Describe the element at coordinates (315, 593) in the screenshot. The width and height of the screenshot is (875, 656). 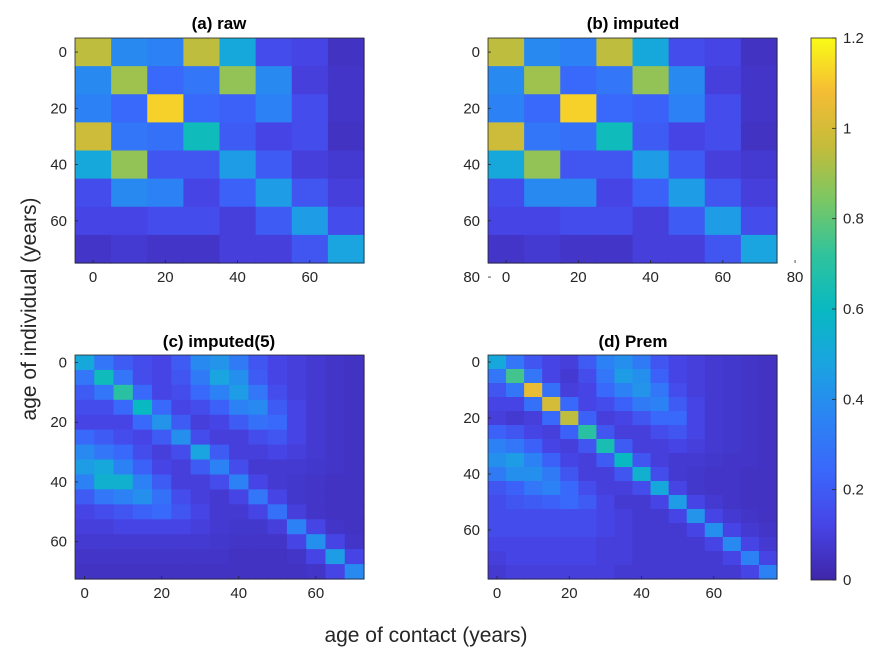
I see `x-tick-label: 60` at that location.